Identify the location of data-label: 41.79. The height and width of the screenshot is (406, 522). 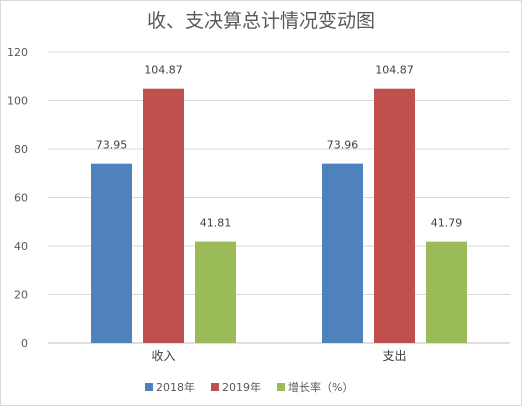
(447, 223).